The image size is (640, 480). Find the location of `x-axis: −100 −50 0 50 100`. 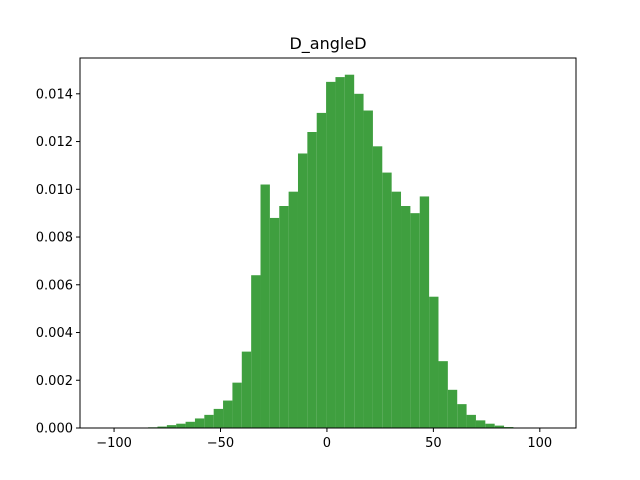

x-axis: −100 −50 0 50 100 is located at coordinates (324, 439).